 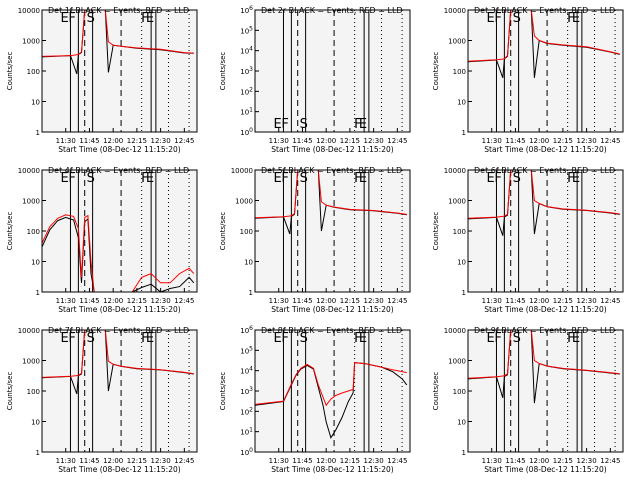 I want to click on y-tick-label: 10², so click(x=246, y=91).